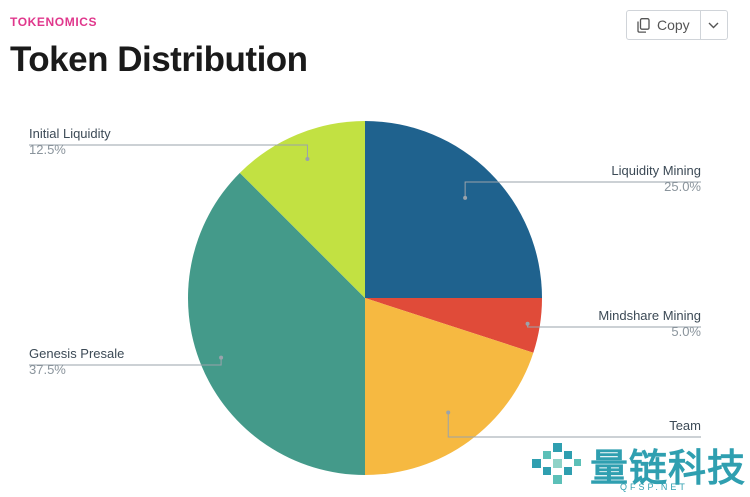 The height and width of the screenshot is (497, 750). Describe the element at coordinates (159, 59) in the screenshot. I see `page-title: Token Distribution` at that location.